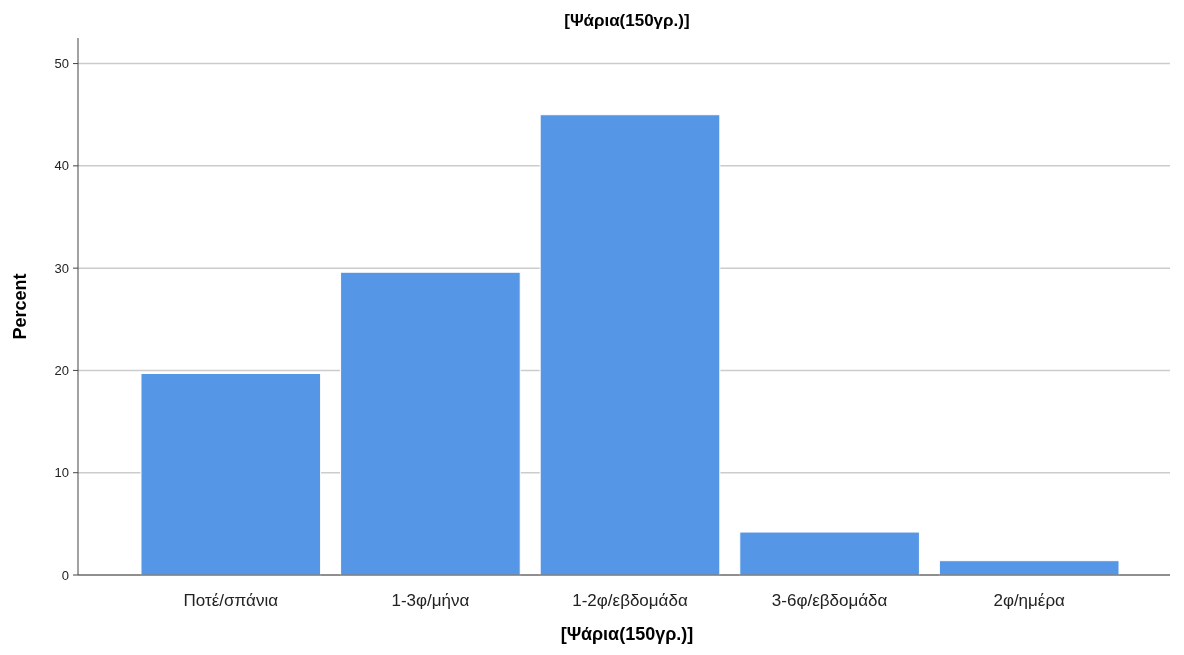 This screenshot has width=1184, height=655. I want to click on y-tick-label: 0, so click(65, 575).